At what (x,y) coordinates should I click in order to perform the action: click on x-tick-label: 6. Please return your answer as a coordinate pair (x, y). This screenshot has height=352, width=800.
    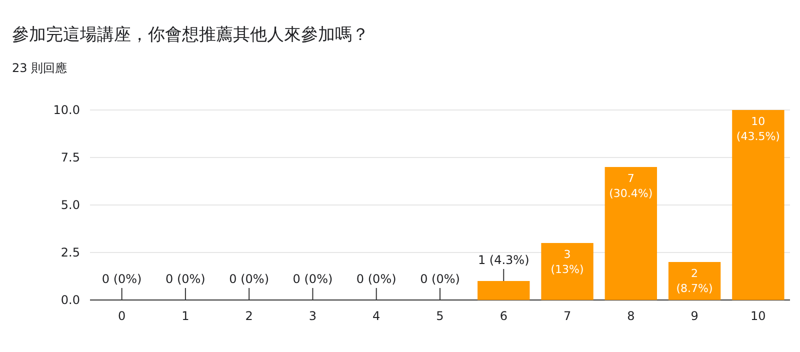
    Looking at the image, I should click on (504, 316).